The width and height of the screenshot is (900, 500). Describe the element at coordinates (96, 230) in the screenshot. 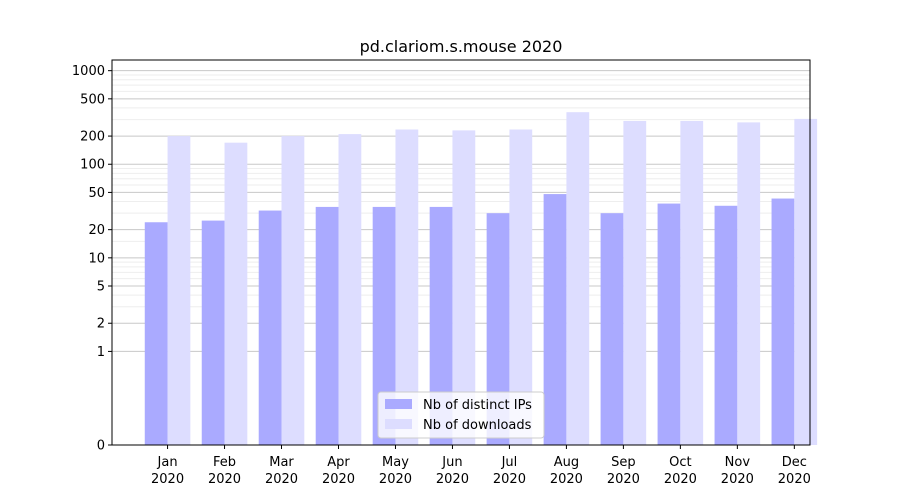

I see `y-tick-label: 20` at that location.